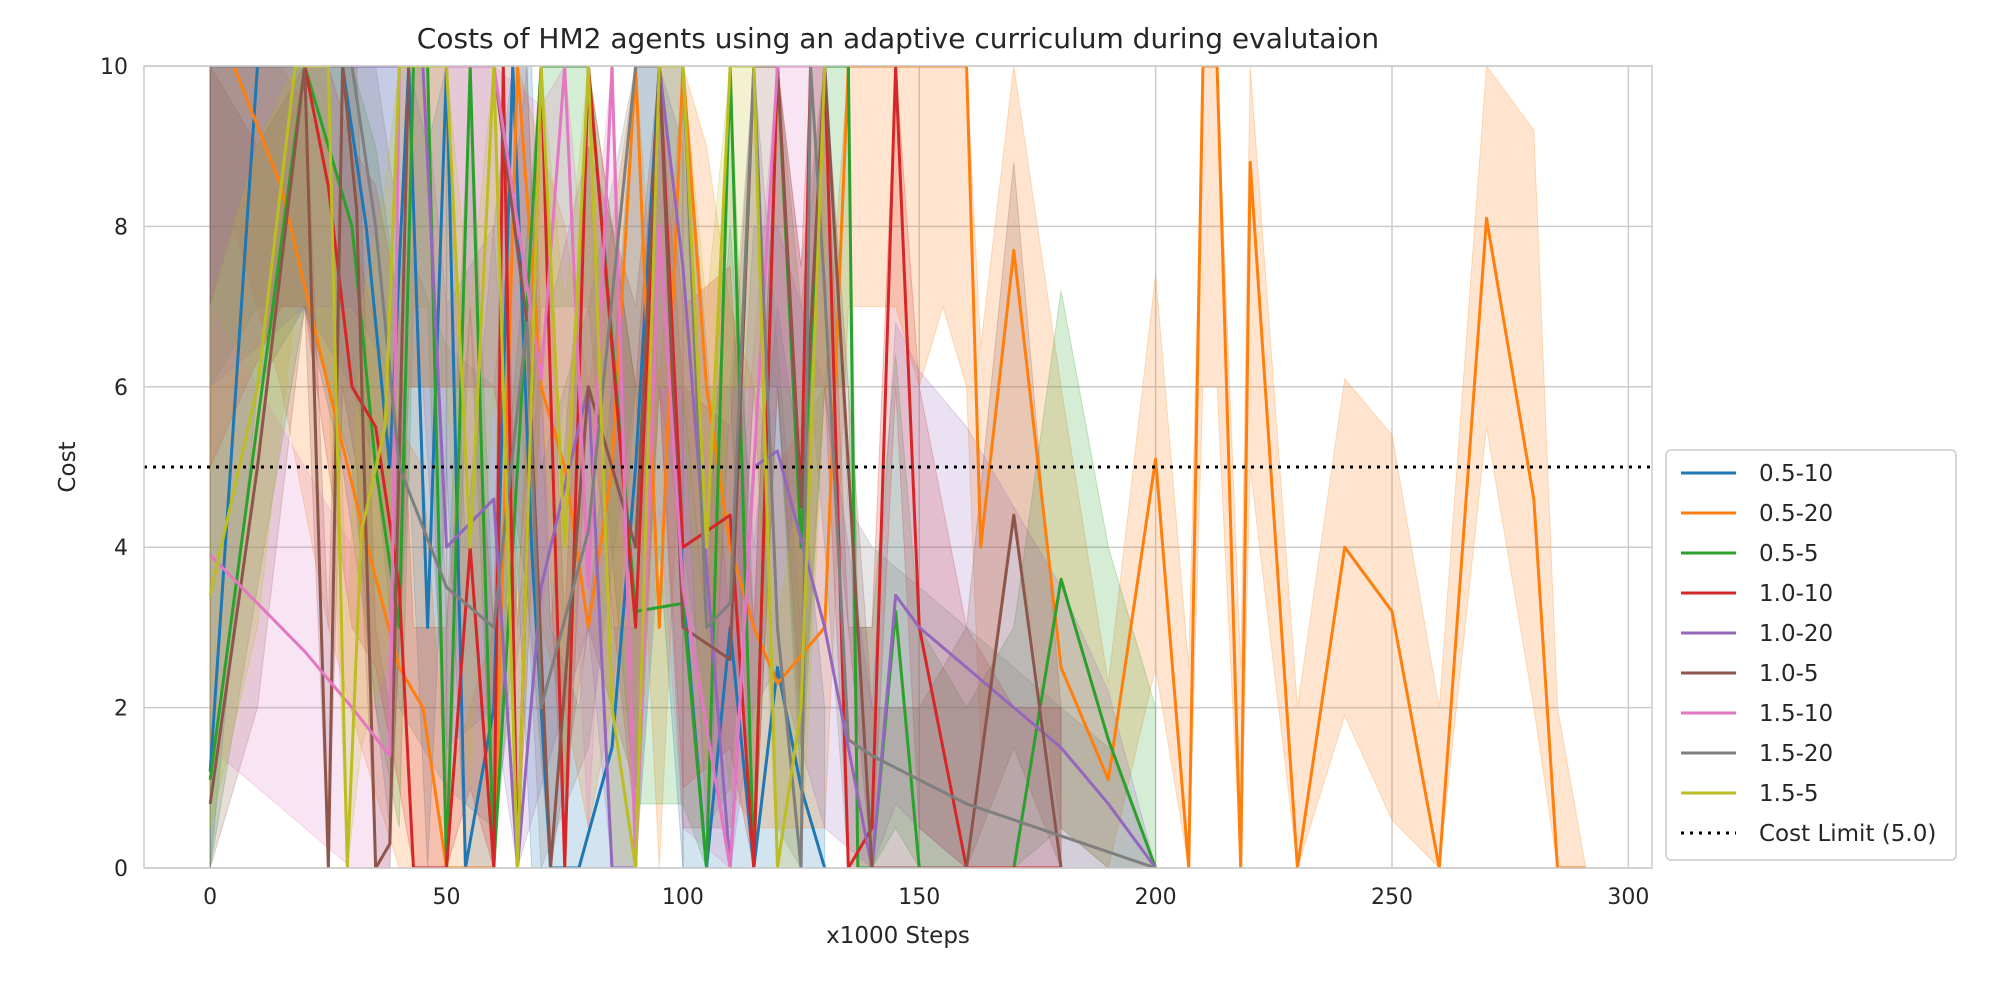 This screenshot has height=1000, width=2000. Describe the element at coordinates (210, 897) in the screenshot. I see `x-tick-label: 0` at that location.